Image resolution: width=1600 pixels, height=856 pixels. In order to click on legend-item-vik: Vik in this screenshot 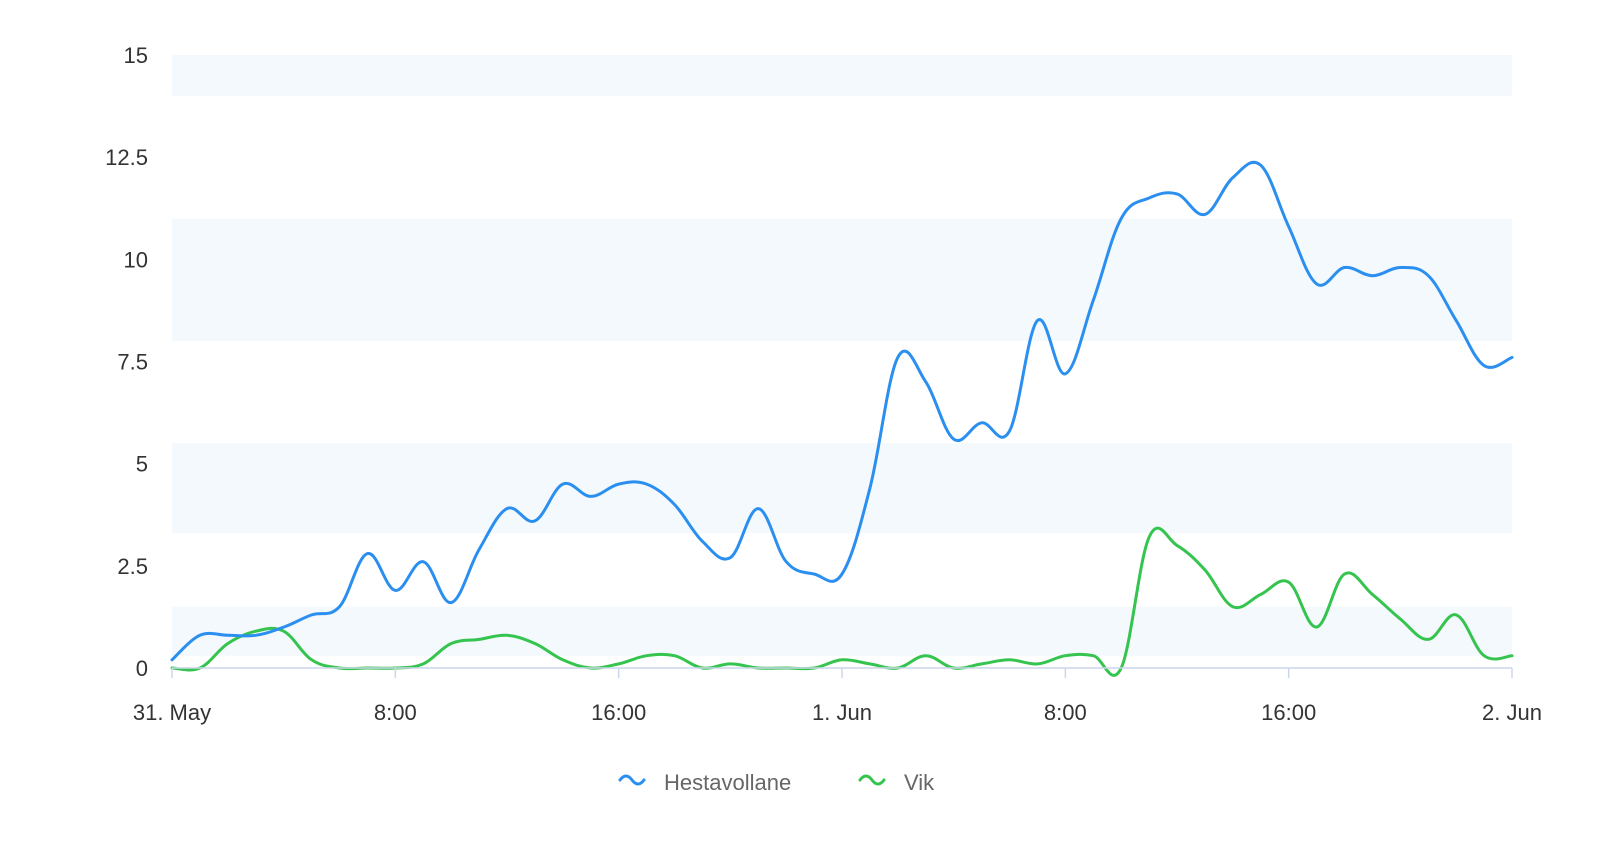, I will do `click(896, 782)`.